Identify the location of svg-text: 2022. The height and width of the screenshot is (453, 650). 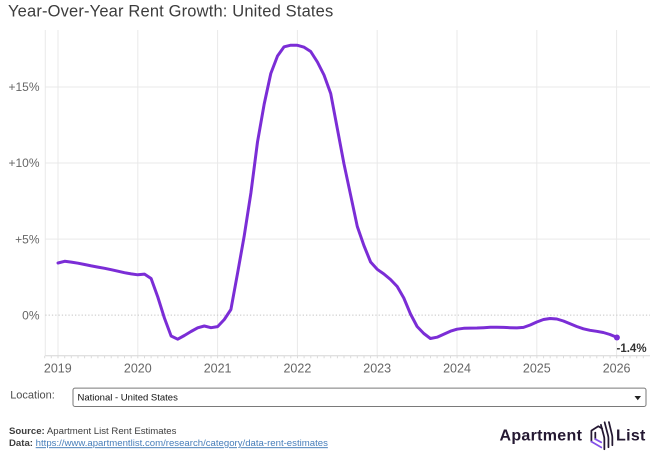
(297, 368).